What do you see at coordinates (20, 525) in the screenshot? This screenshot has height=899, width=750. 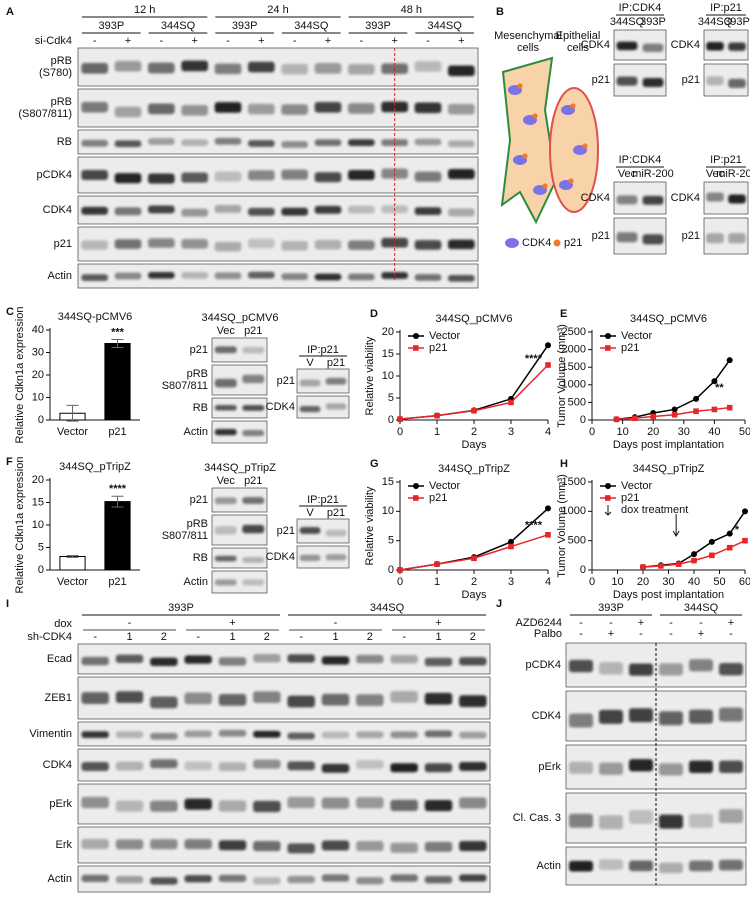 I see `y-axis-label: Relative Cdkn1a expression` at bounding box center [20, 525].